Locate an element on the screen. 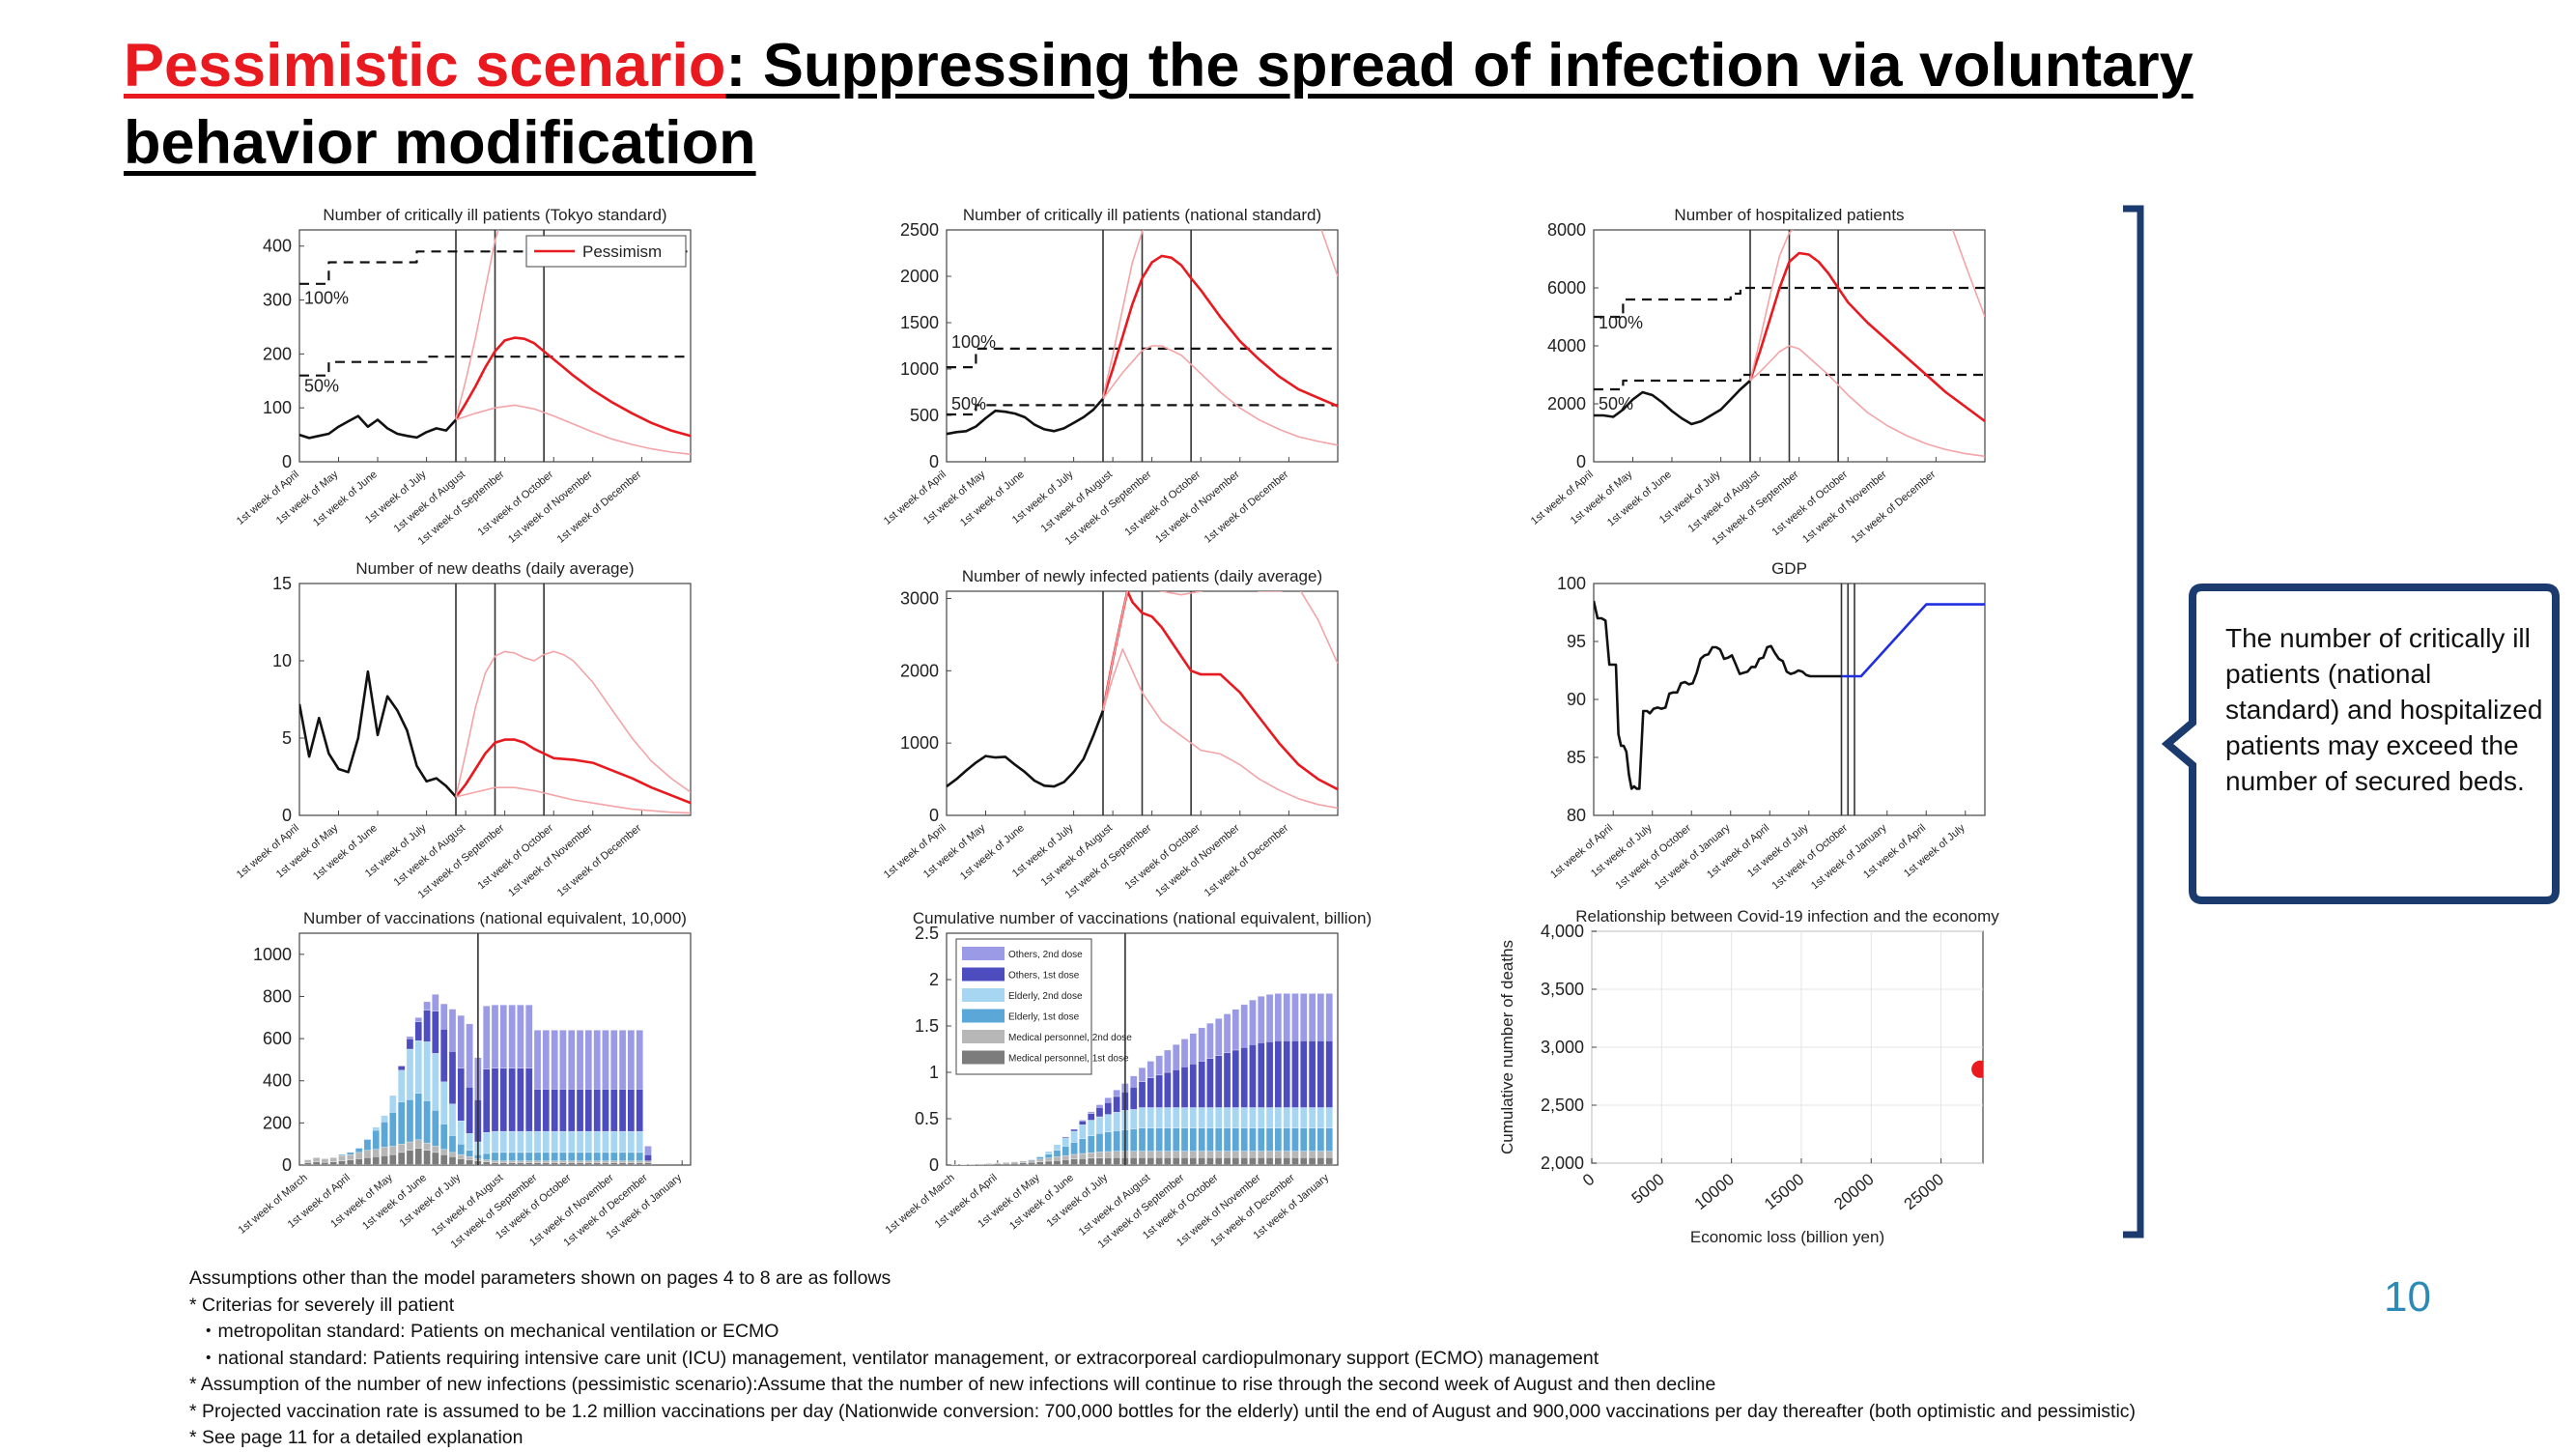 Image resolution: width=2576 pixels, height=1452 pixels. y-tick-label: 0 is located at coordinates (934, 815).